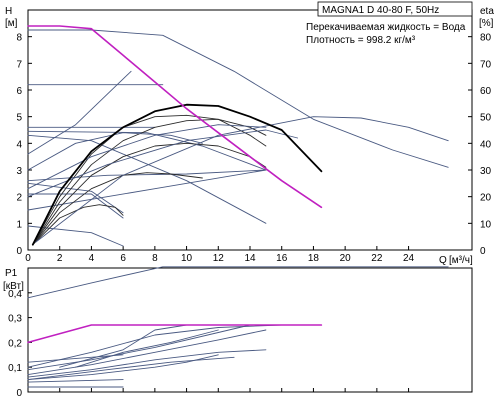 Image resolution: width=500 pixels, height=400 pixels. Describe the element at coordinates (187, 258) in the screenshot. I see `x-tick-label: 10` at that location.